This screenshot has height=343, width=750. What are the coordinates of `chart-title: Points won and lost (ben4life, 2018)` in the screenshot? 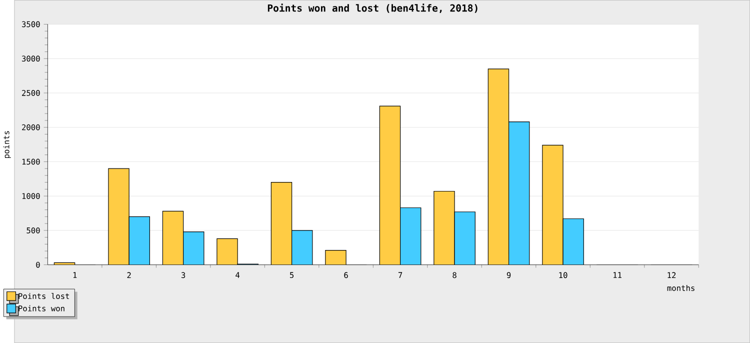 It's located at (373, 8).